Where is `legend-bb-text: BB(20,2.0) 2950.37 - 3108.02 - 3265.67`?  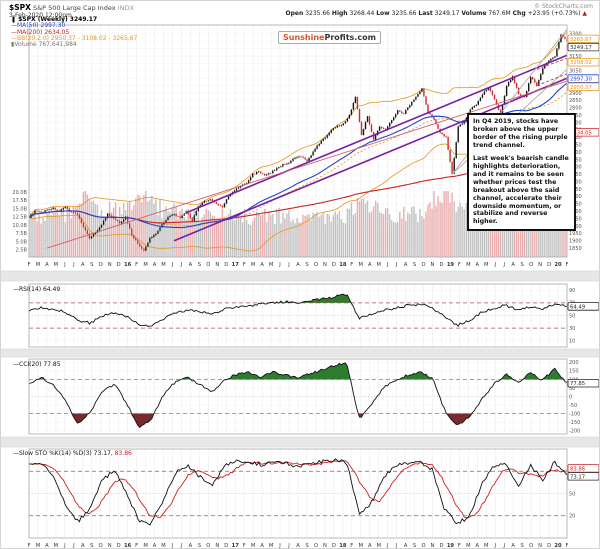 legend-bb-text: BB(20,2.0) 2950.37 - 3108.02 - 3265.67 is located at coordinates (77, 38).